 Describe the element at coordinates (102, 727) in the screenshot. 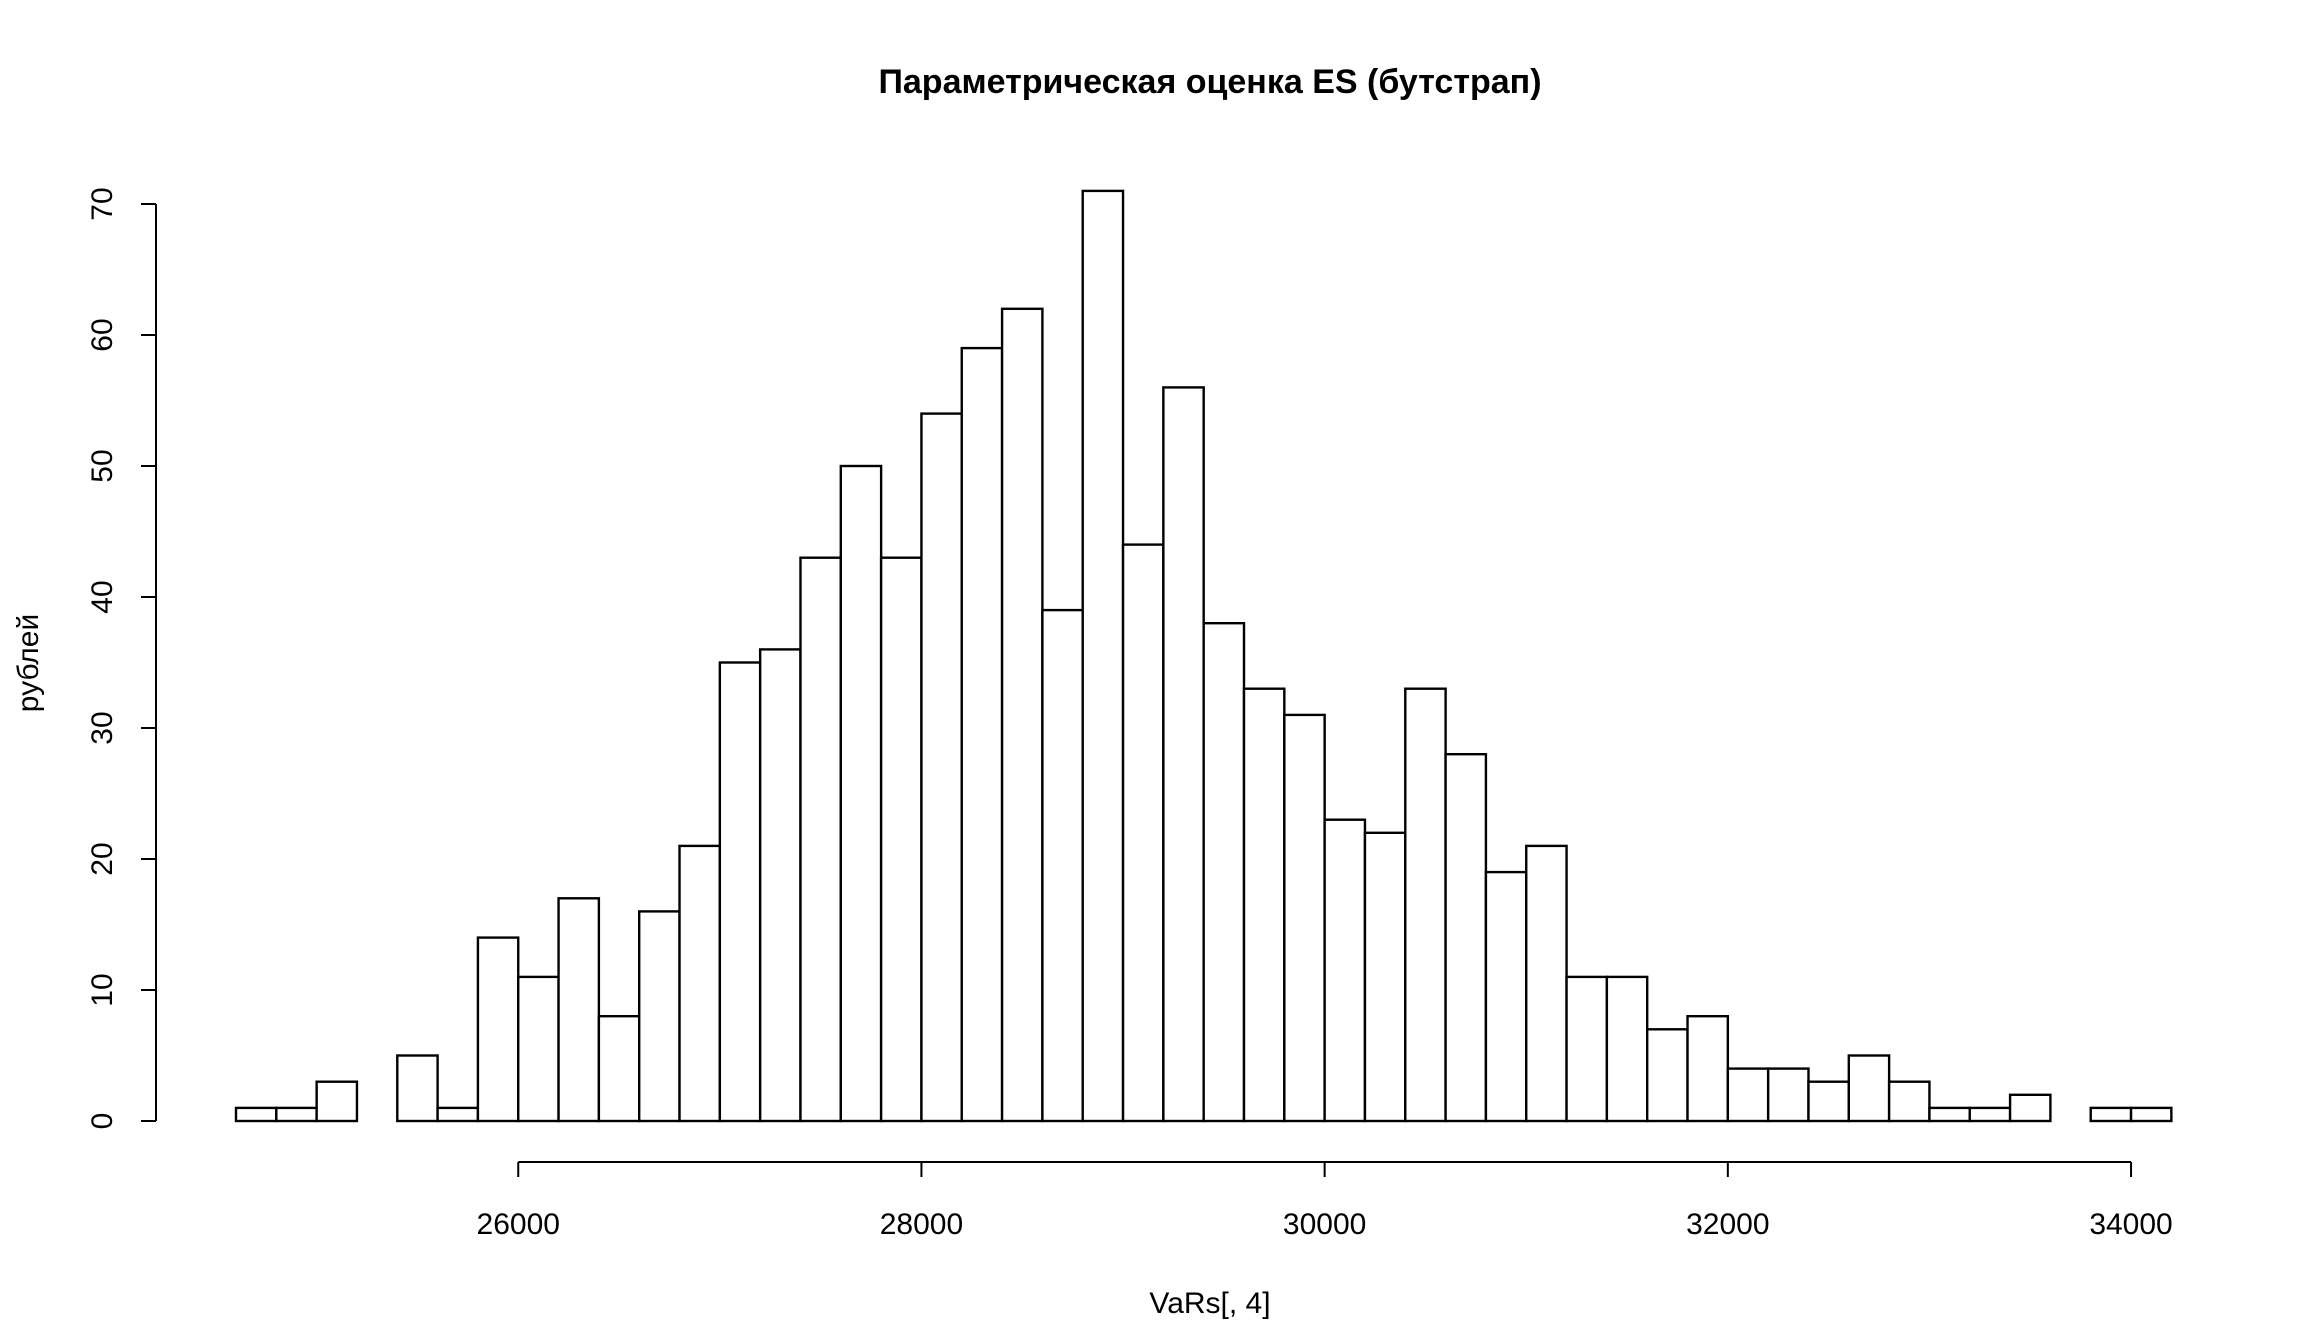

I see `y-tick-label: 30` at that location.